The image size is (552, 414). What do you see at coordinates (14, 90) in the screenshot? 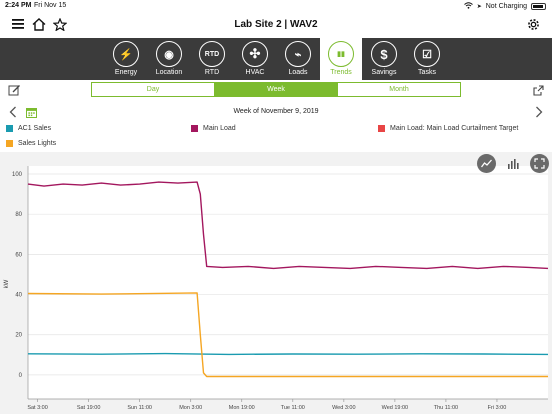
I see `edit-icon` at bounding box center [14, 90].